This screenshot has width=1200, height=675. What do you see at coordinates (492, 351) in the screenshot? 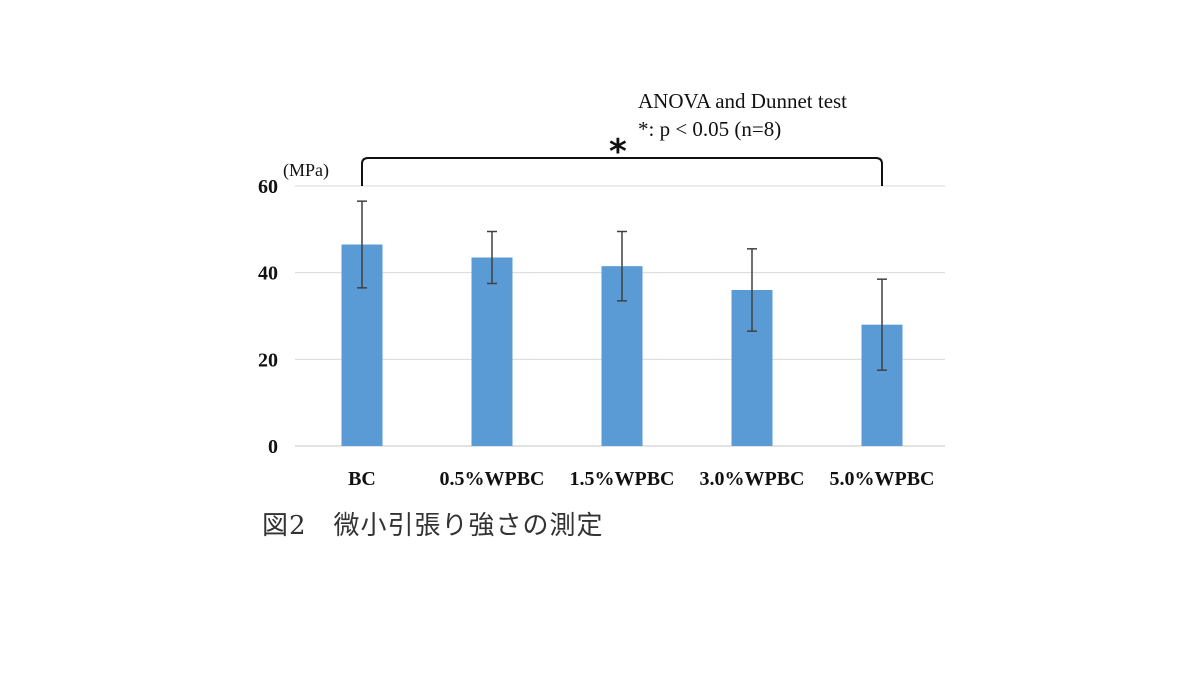
I see `bar` at bounding box center [492, 351].